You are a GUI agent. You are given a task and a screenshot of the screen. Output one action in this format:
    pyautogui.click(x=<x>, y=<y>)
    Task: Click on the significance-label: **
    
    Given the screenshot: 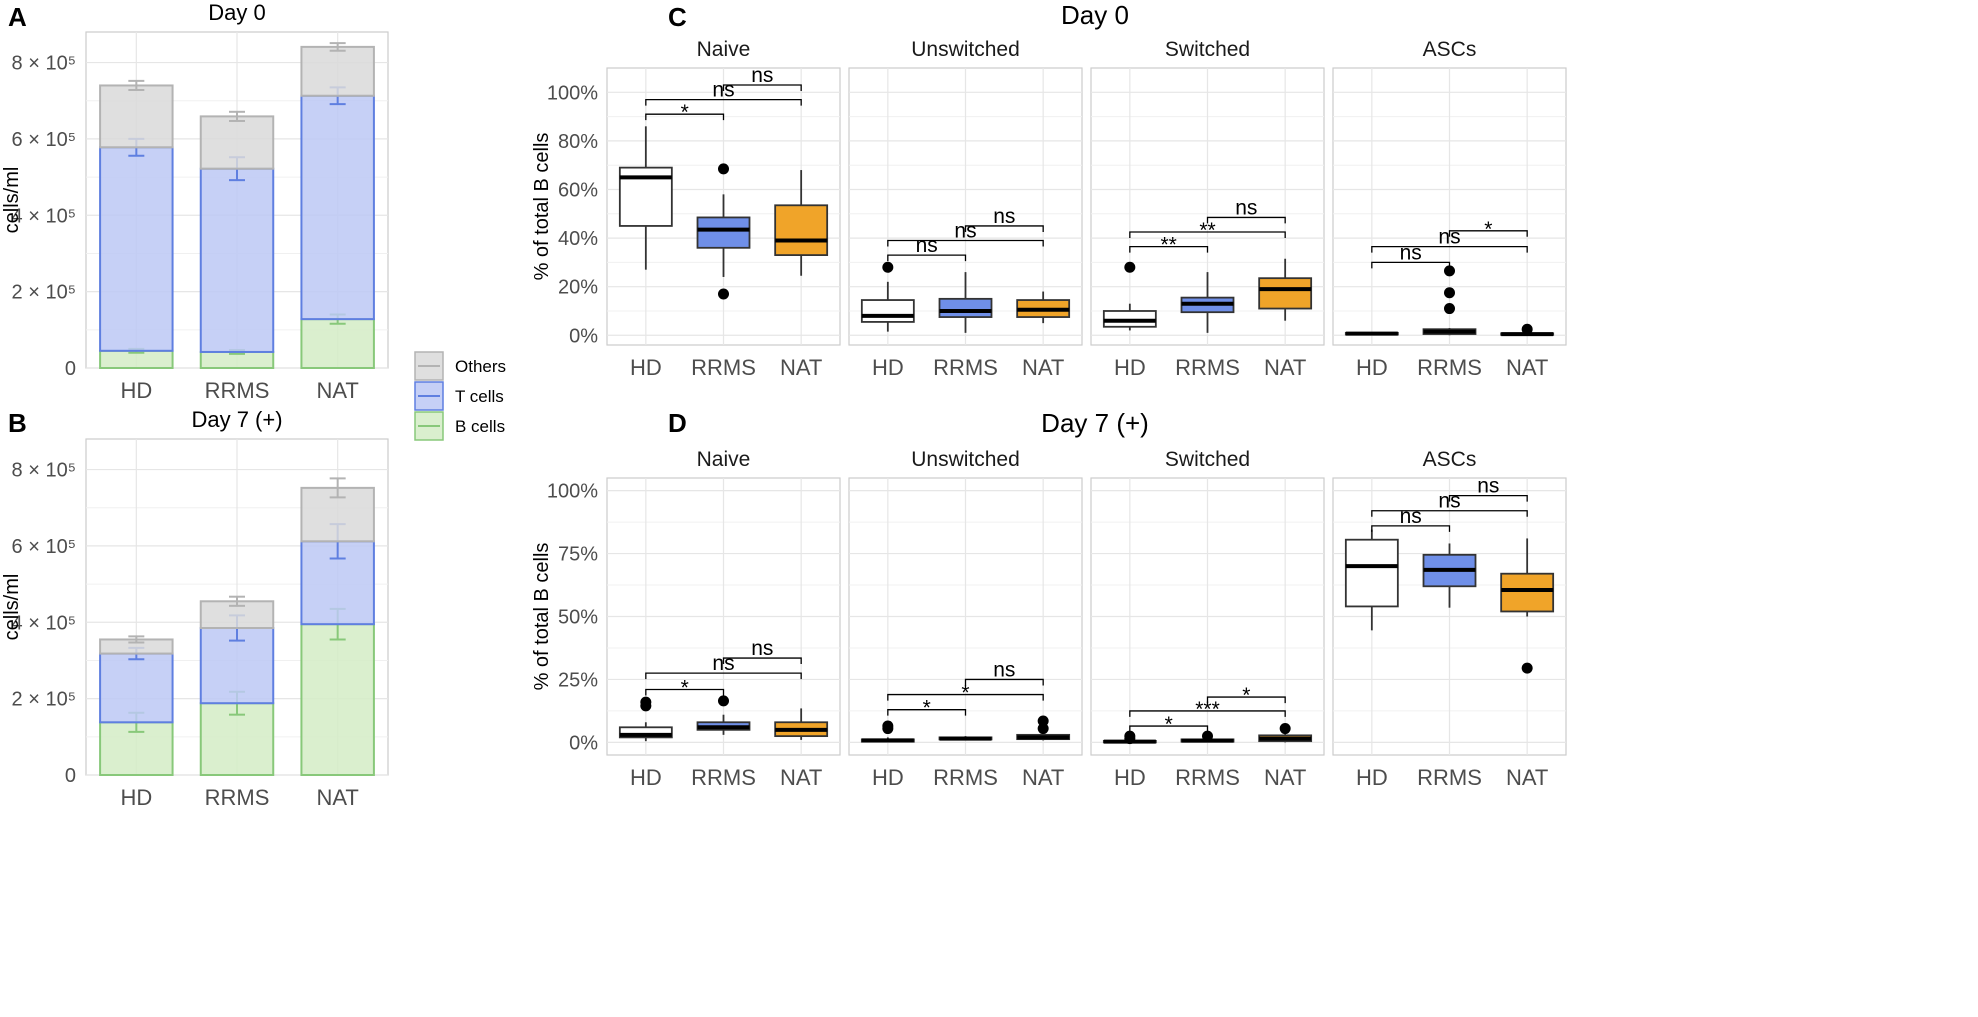 What is the action you would take?
    pyautogui.click(x=1168, y=245)
    